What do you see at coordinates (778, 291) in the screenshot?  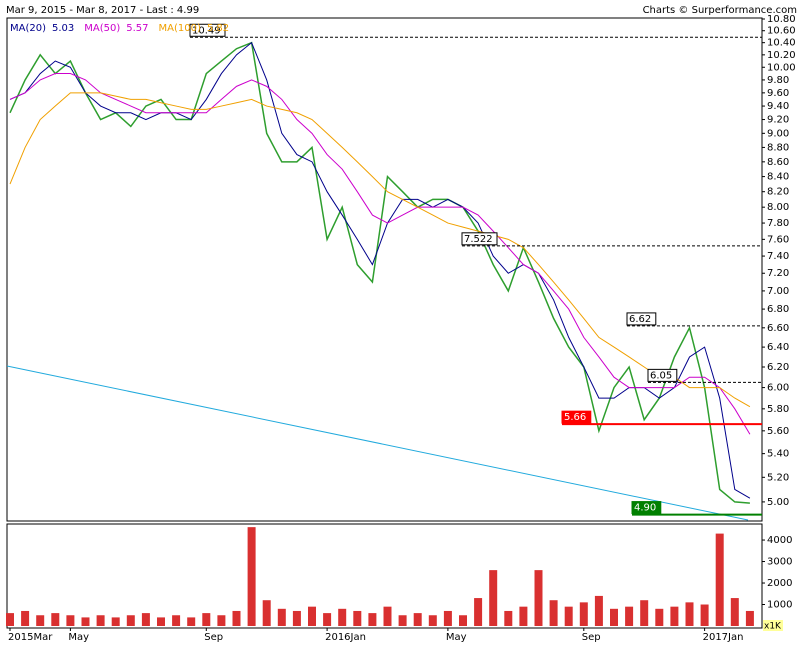 I see `y-tick-label: 7.00` at bounding box center [778, 291].